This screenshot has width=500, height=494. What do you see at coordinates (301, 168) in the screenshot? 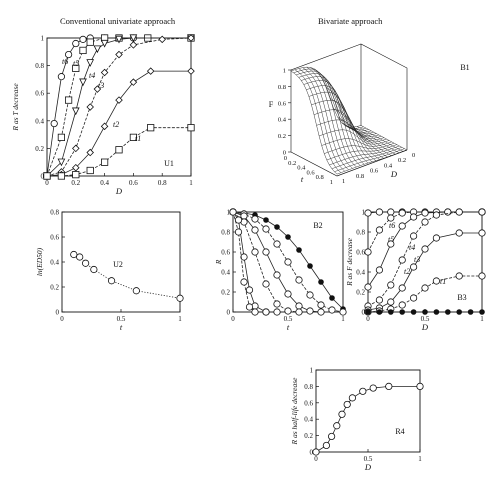
I see `t-tick-label: 0.4` at bounding box center [301, 168].